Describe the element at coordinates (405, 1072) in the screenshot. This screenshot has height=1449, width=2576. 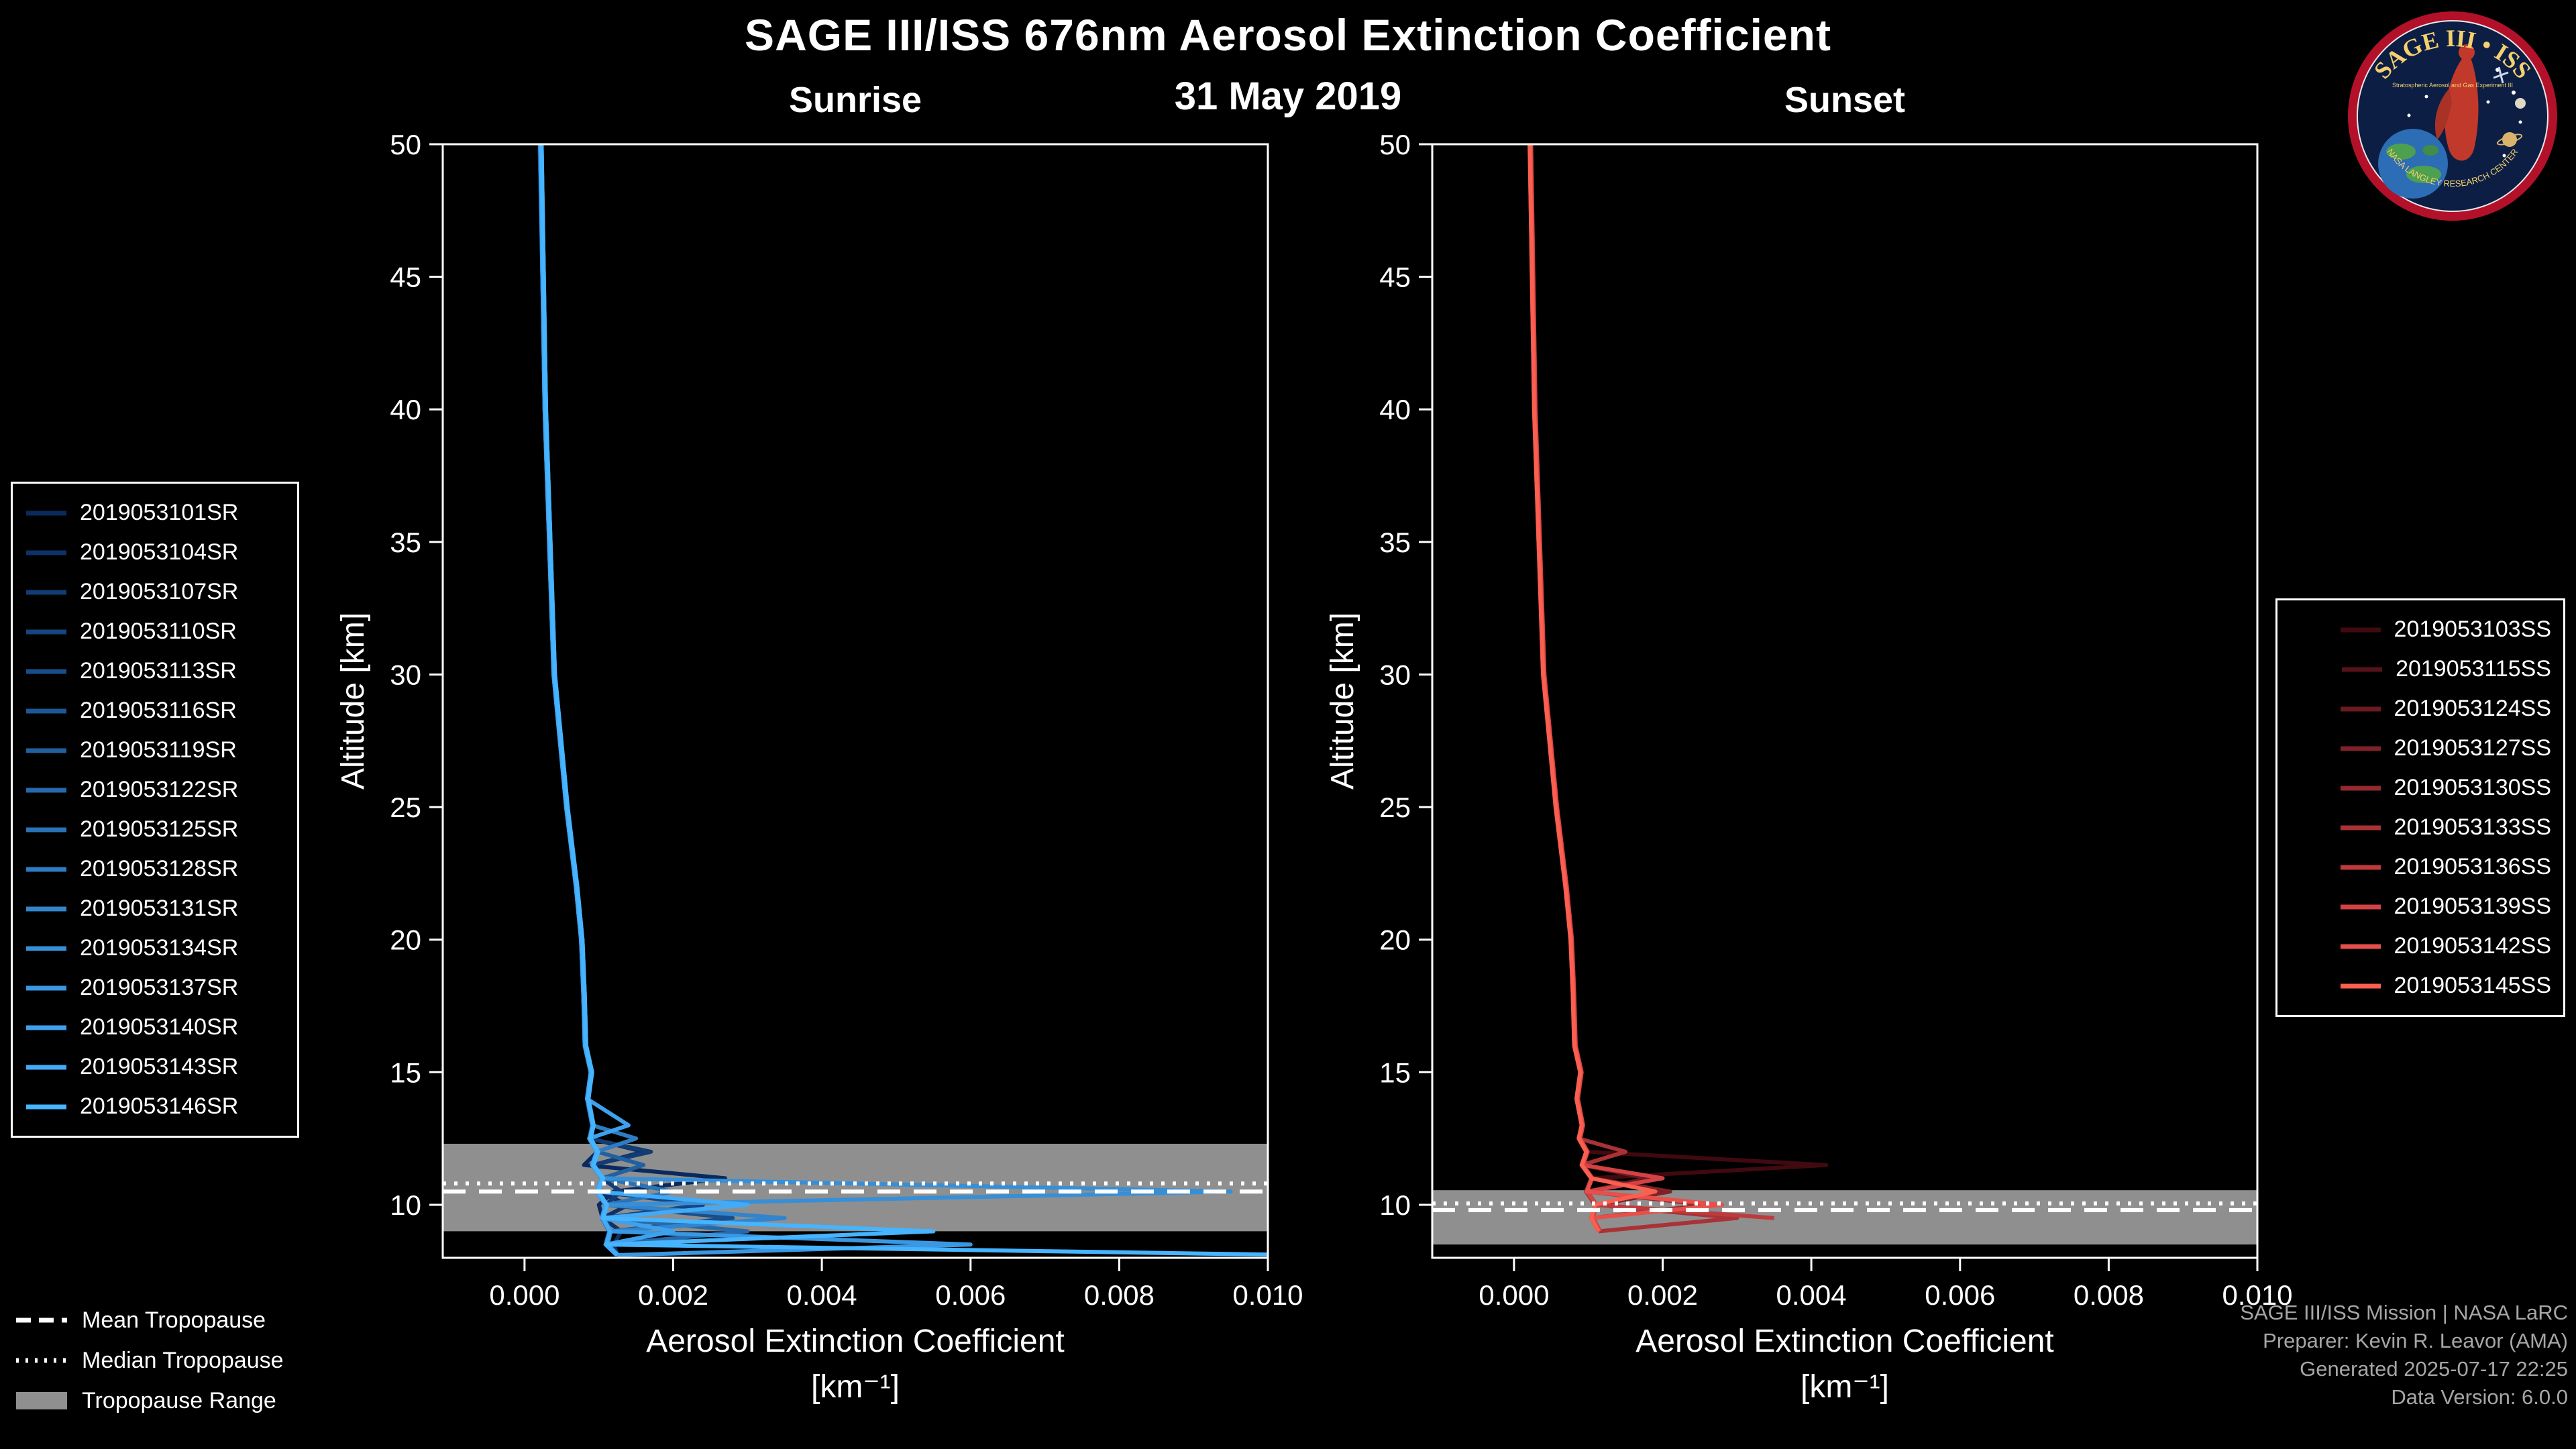
I see `y-tick-label: 15` at that location.